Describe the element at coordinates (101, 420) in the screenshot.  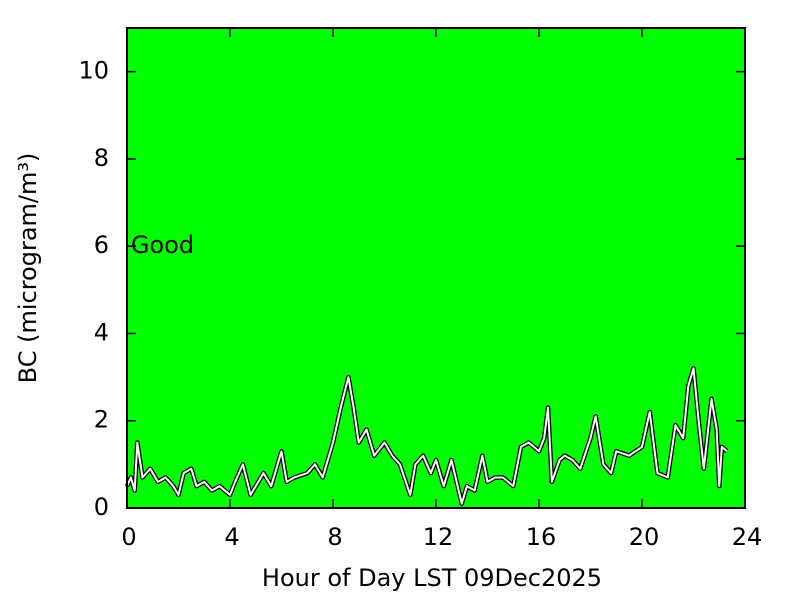
I see `y-tick-label: 2` at that location.